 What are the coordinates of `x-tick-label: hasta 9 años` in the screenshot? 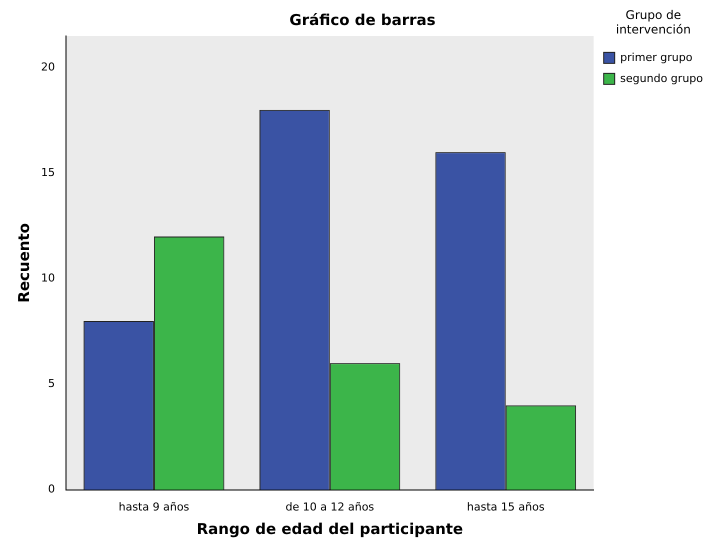 It's located at (154, 507).